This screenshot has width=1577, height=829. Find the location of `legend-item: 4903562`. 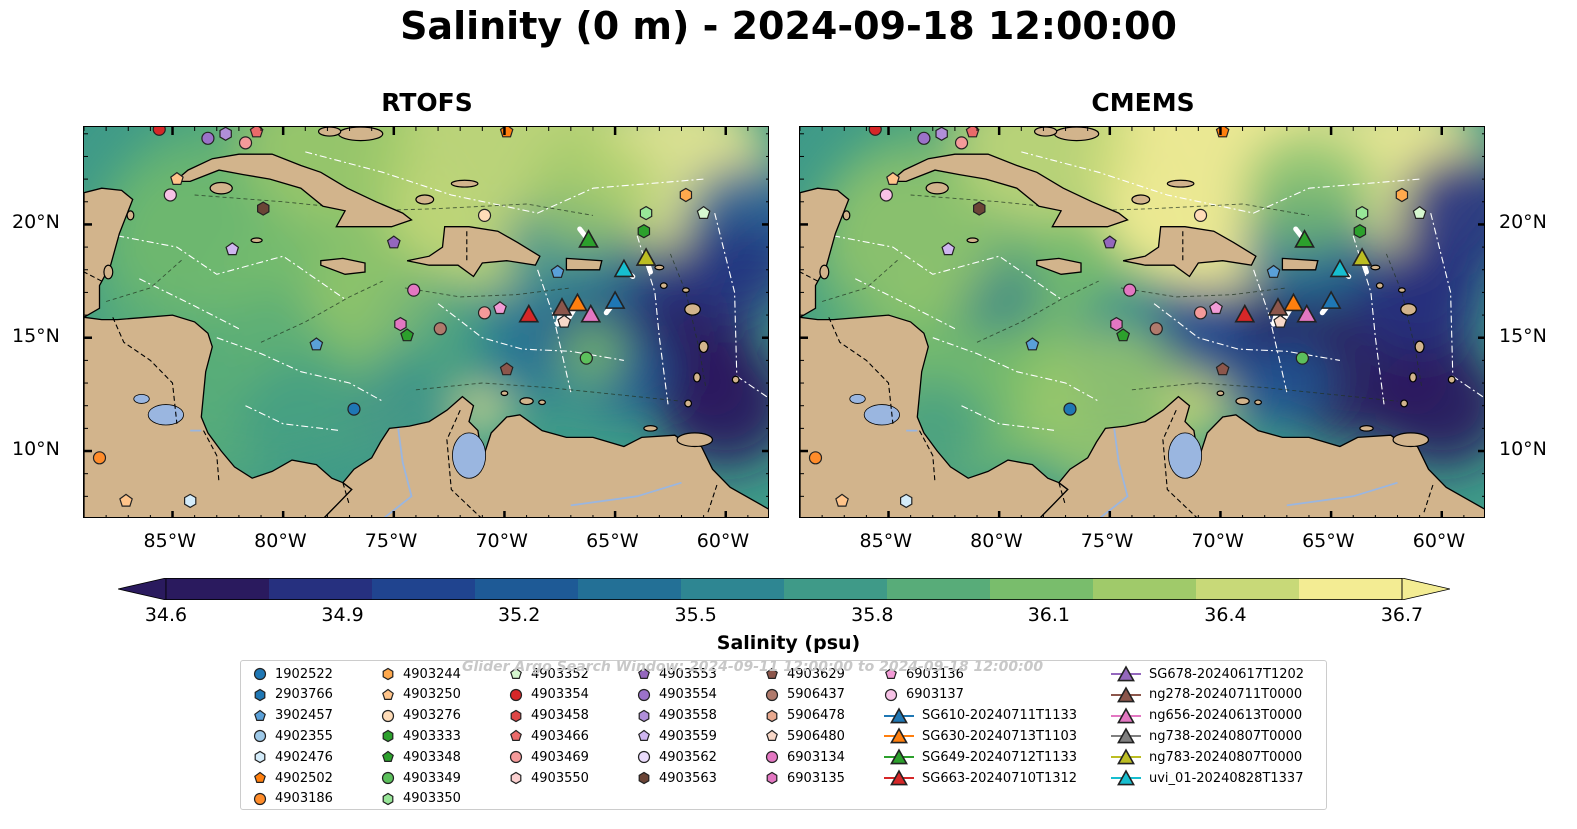

legend-item: 4903562 is located at coordinates (677, 757).